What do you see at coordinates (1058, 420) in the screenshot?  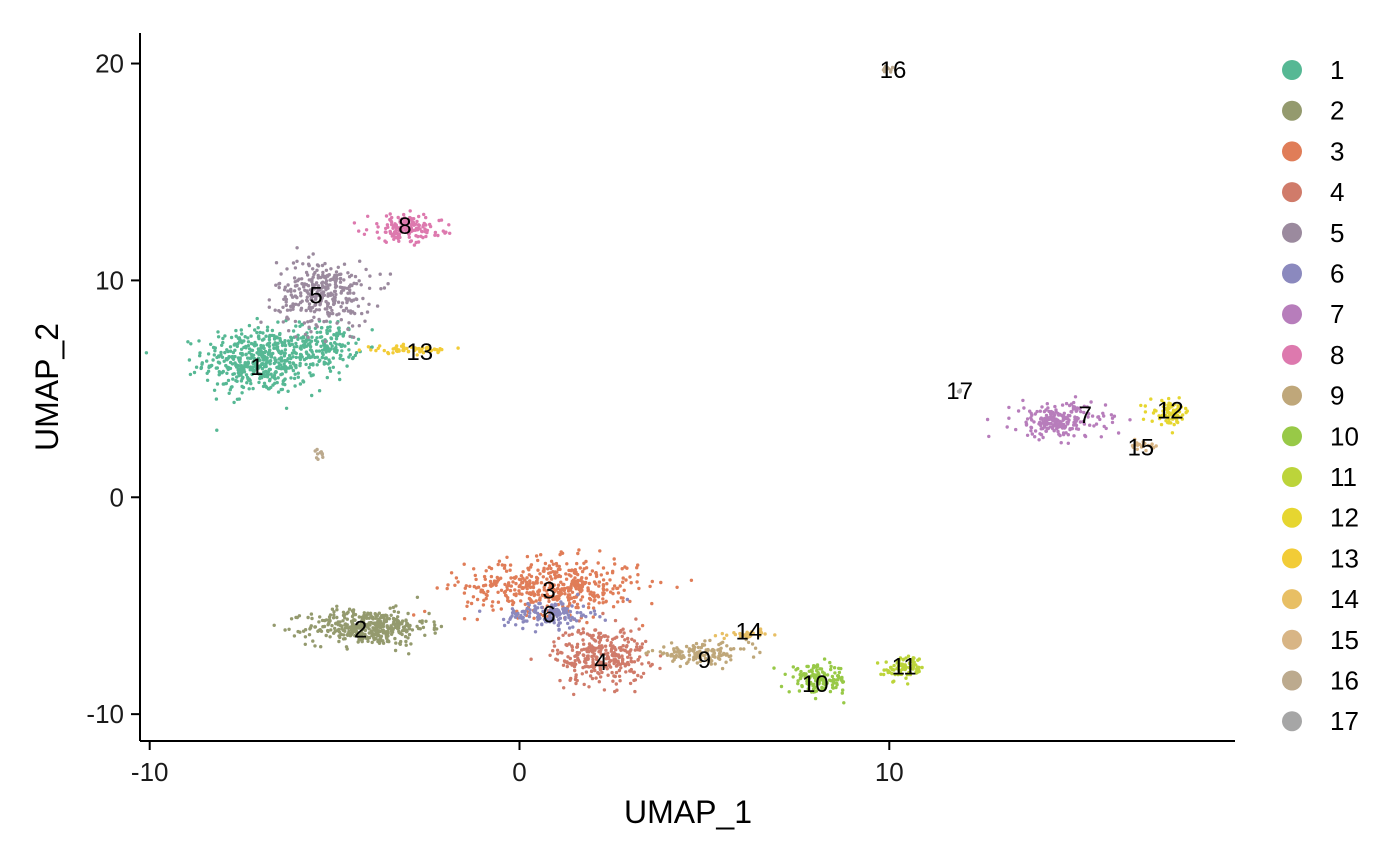 I see `series-7-points` at bounding box center [1058, 420].